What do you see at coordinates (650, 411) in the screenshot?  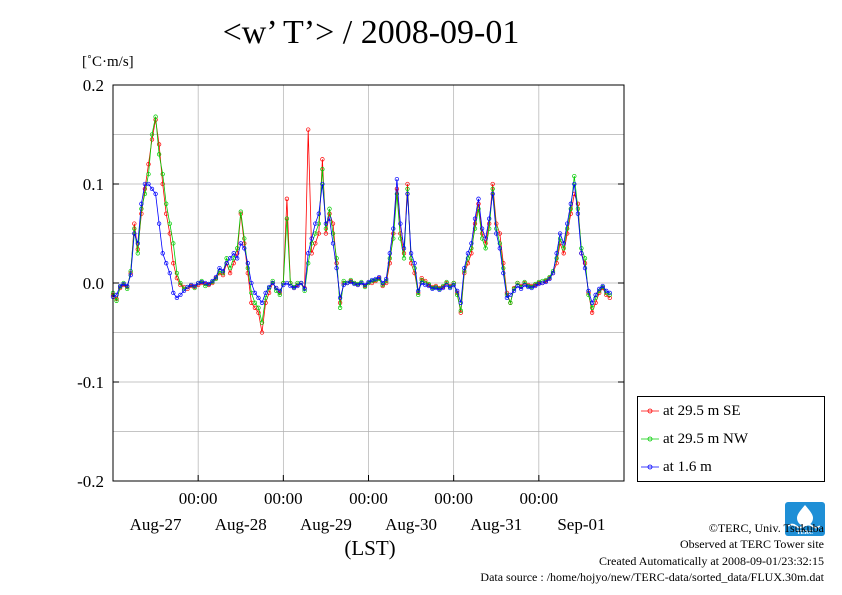 I see `legend-swatch-se` at bounding box center [650, 411].